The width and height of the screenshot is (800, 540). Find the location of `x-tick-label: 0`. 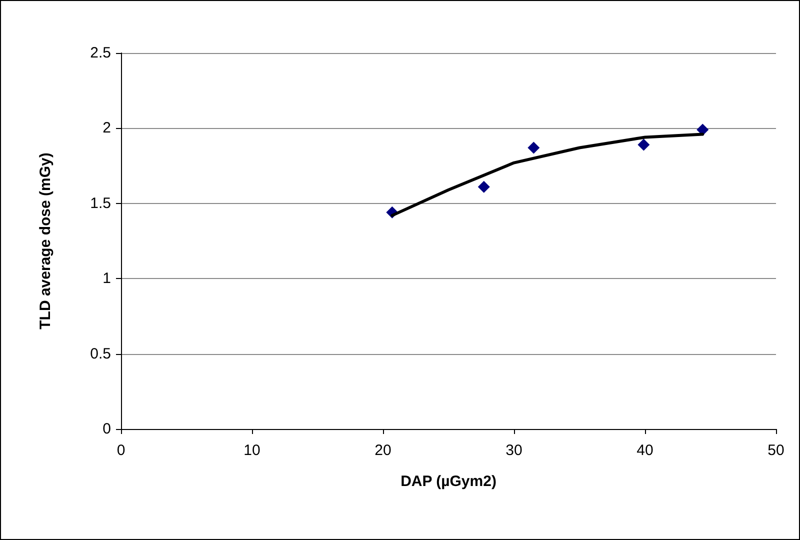

x-tick-label: 0 is located at coordinates (121, 450).